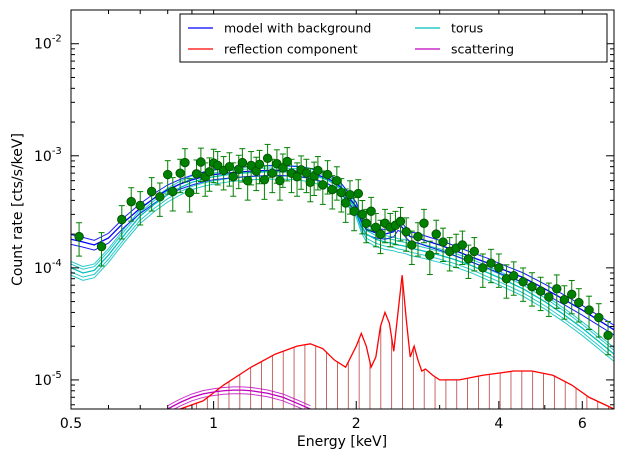 The image size is (624, 459). I want to click on legend-label: reflection component, so click(291, 49).